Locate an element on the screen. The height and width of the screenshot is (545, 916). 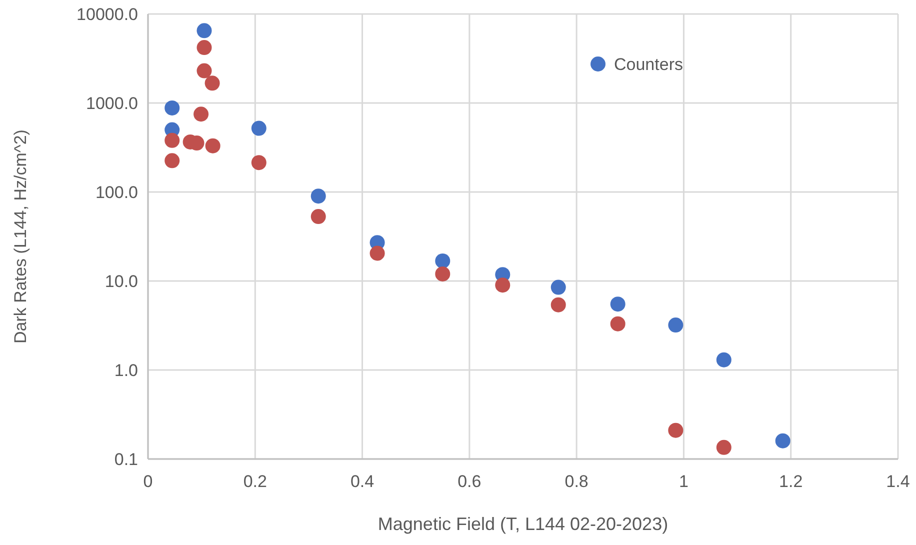
y-tick-label: 10.0 is located at coordinates (121, 281).